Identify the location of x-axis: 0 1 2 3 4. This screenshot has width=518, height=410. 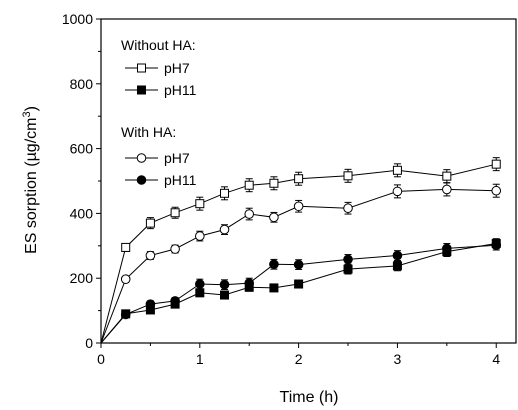
(298, 355).